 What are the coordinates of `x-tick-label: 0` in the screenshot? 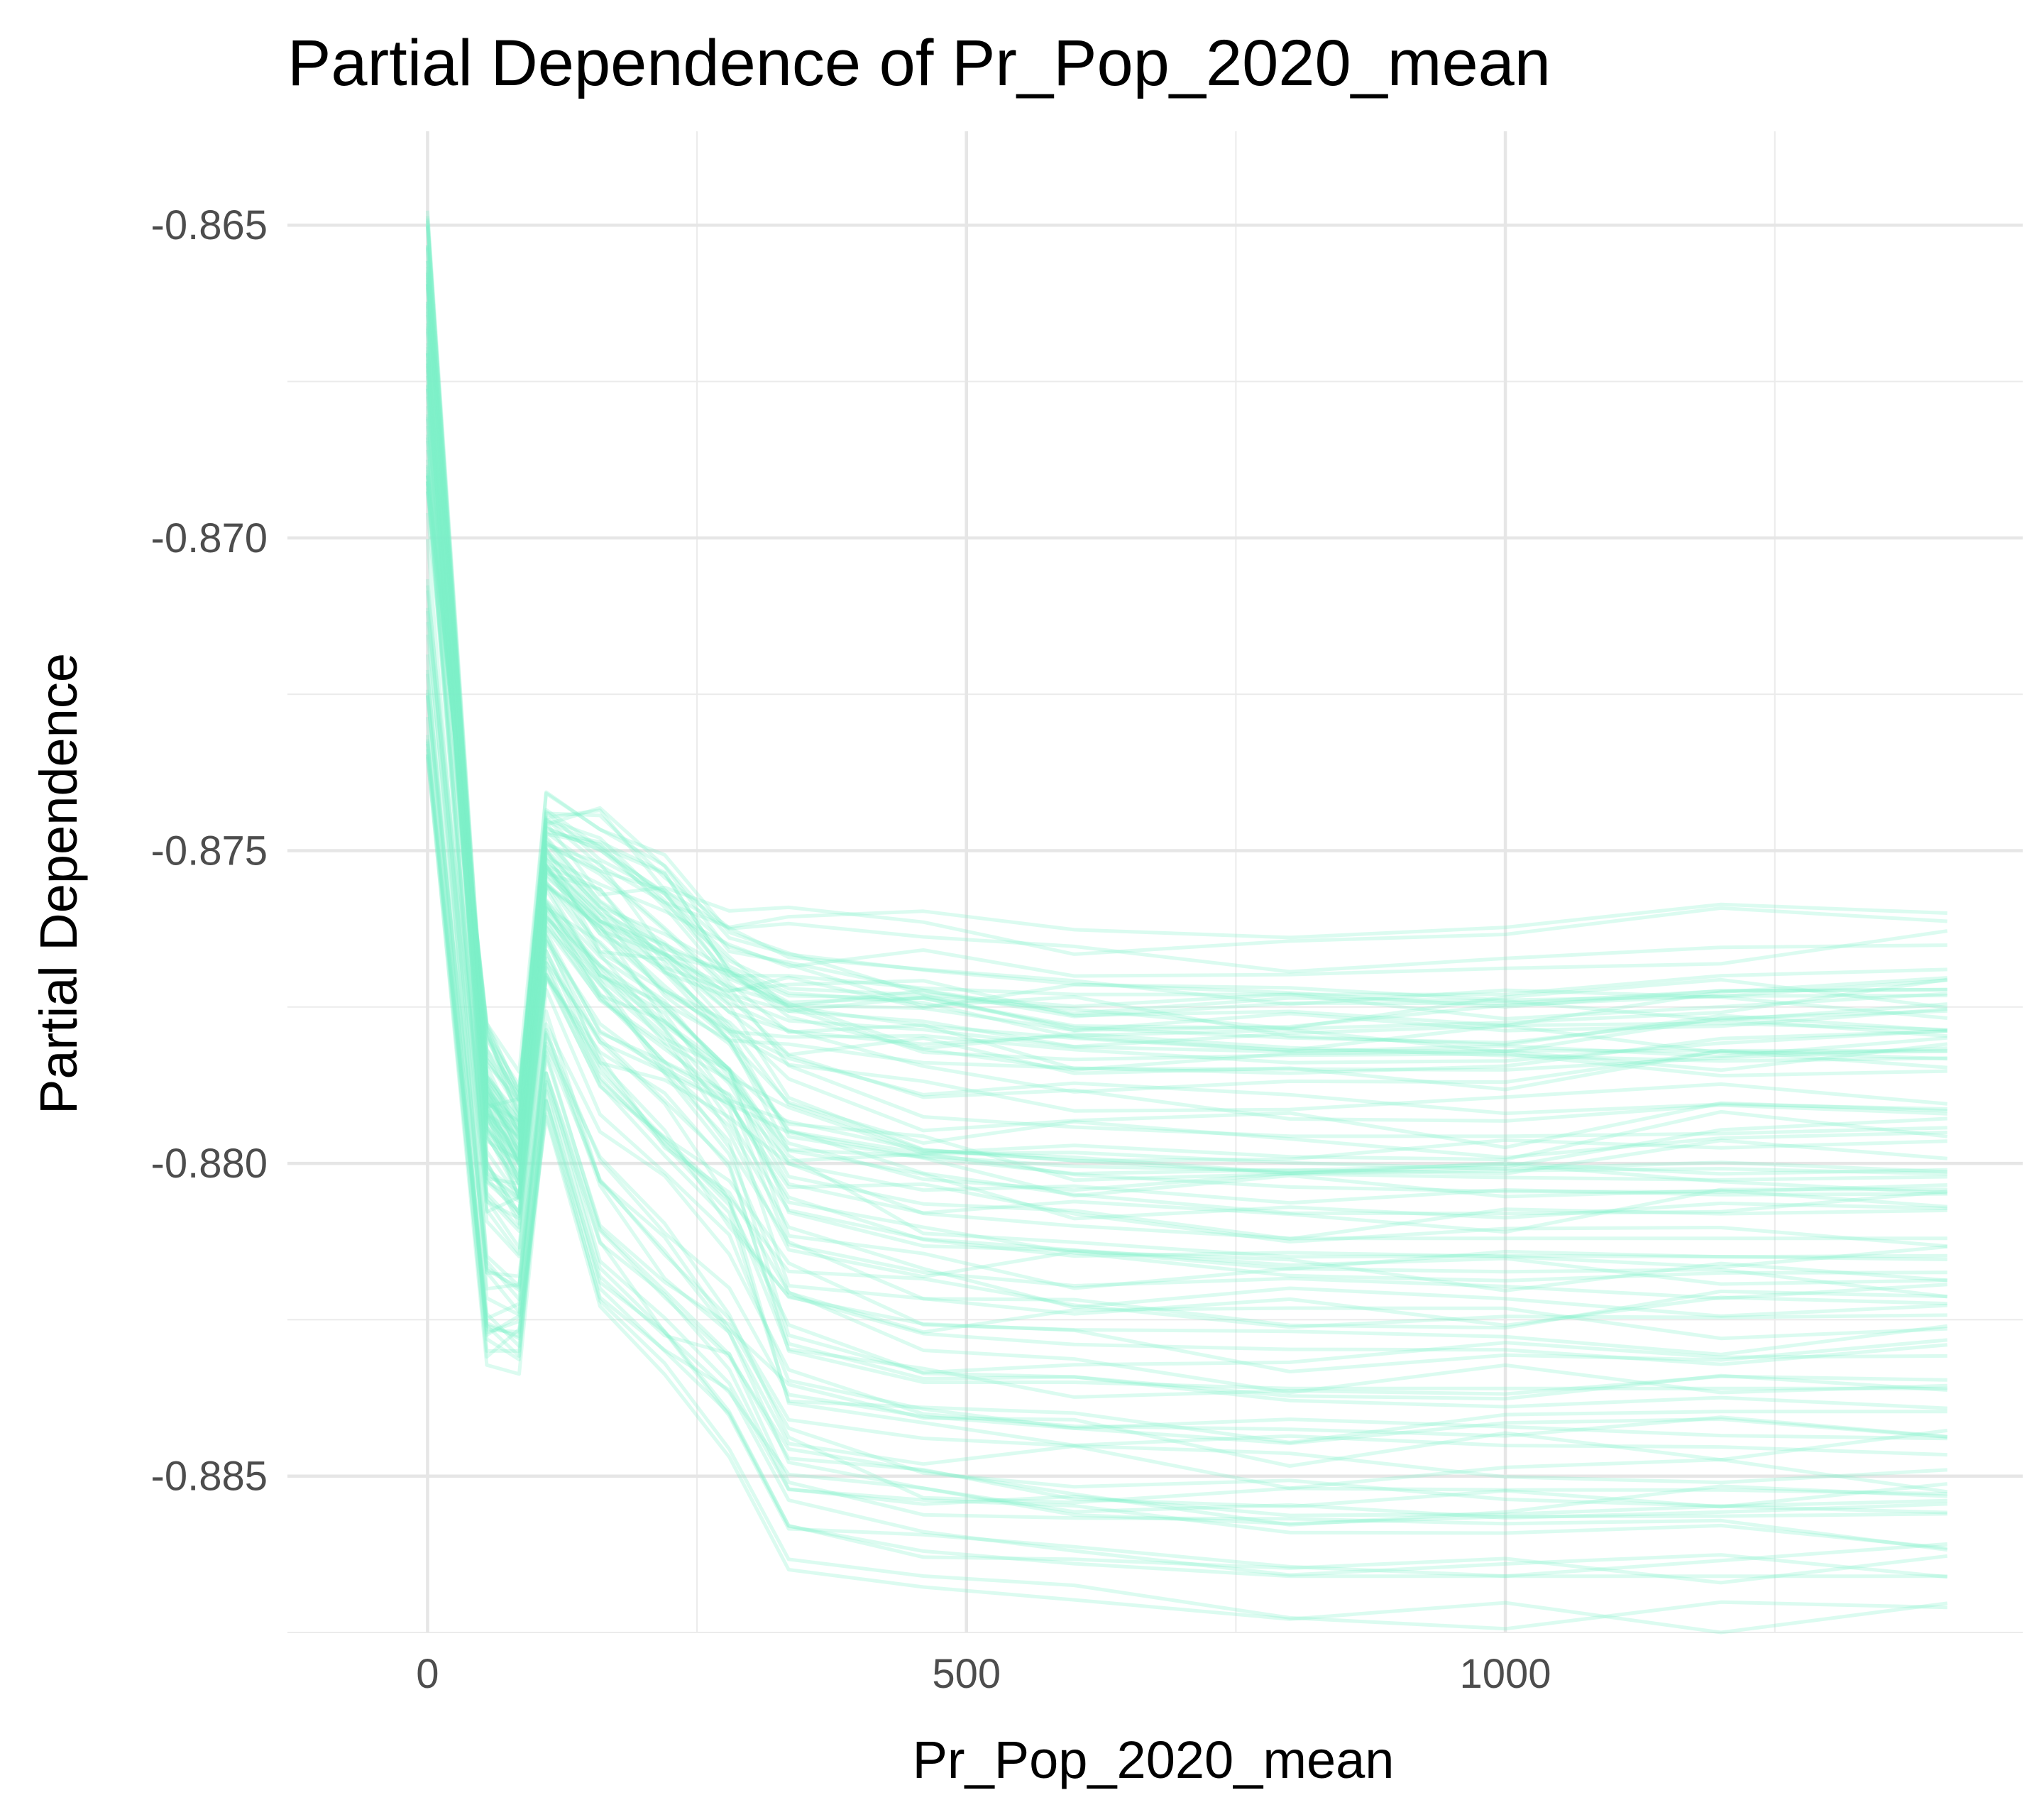 It's located at (427, 1674).